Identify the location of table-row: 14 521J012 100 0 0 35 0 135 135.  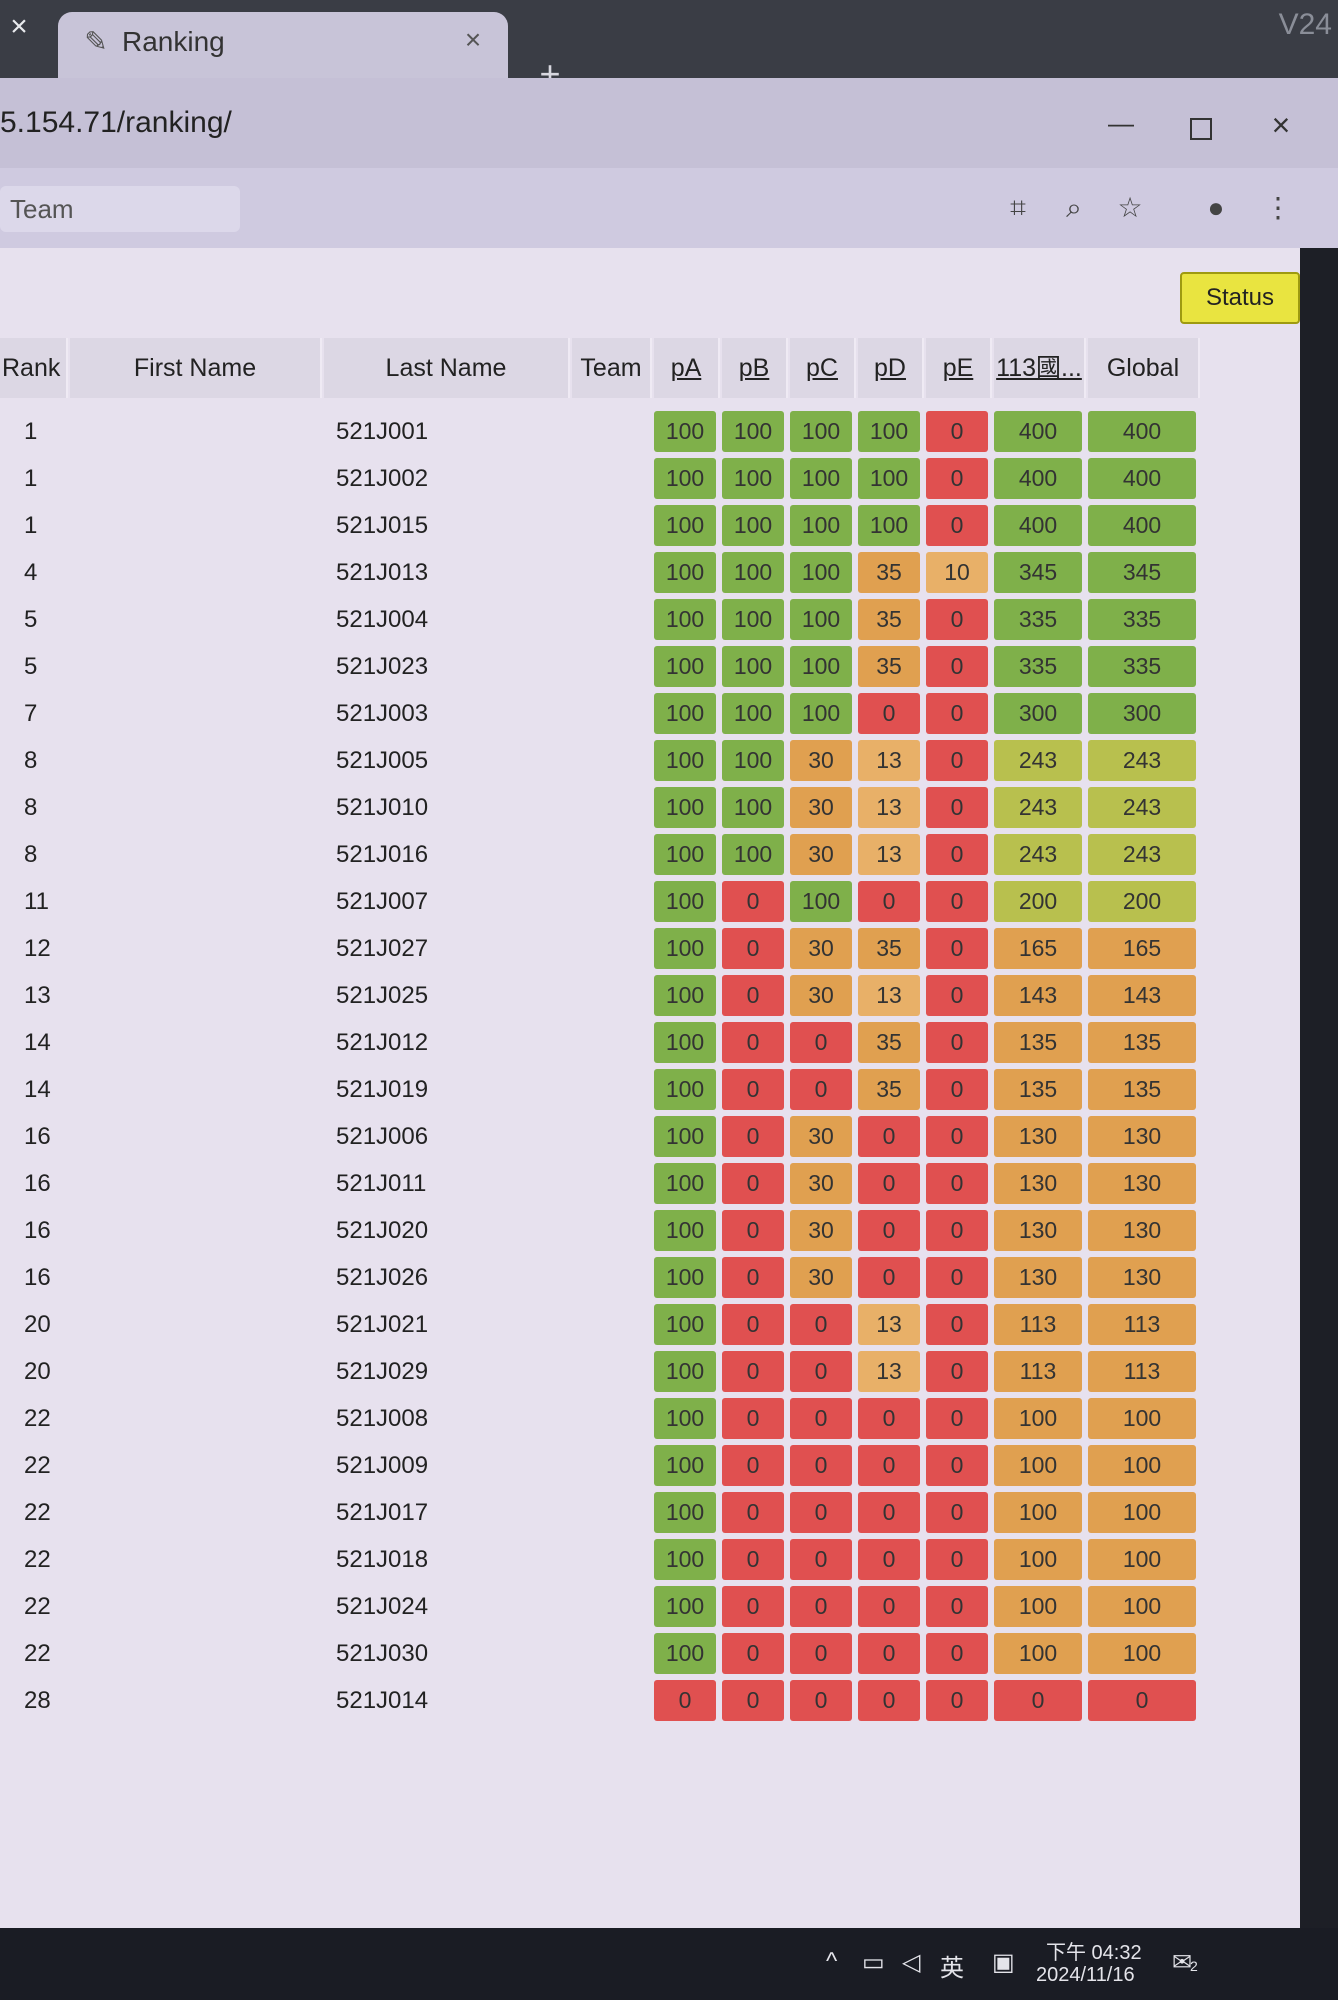
(610, 1042).